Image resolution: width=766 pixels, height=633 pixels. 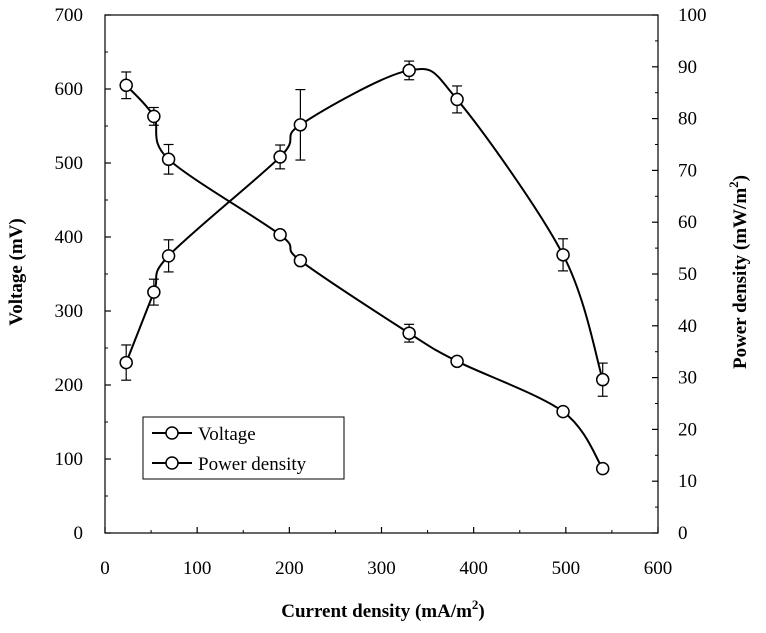 I want to click on x-tick-label: 300, so click(x=381, y=568).